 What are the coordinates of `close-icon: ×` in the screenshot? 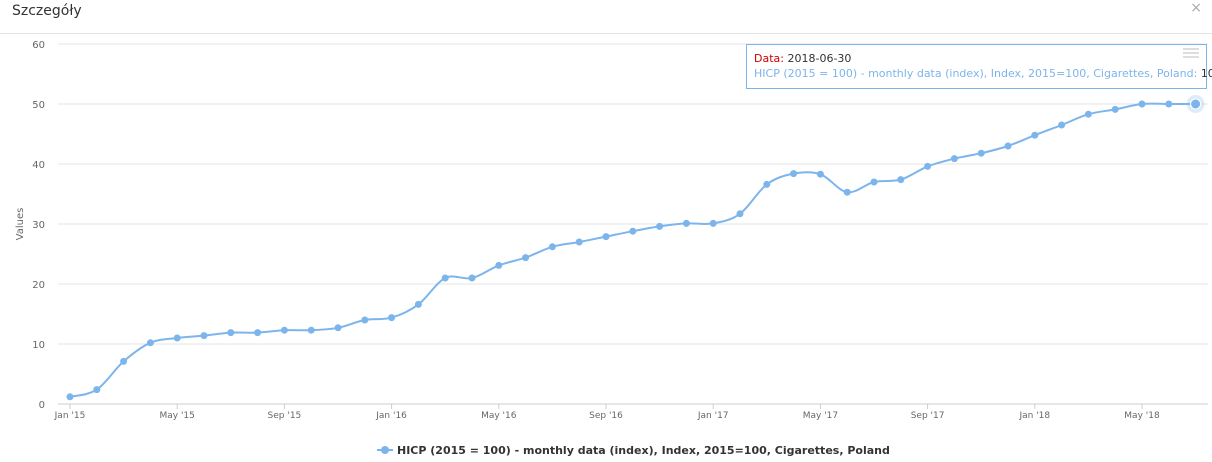 It's located at (1196, 8).